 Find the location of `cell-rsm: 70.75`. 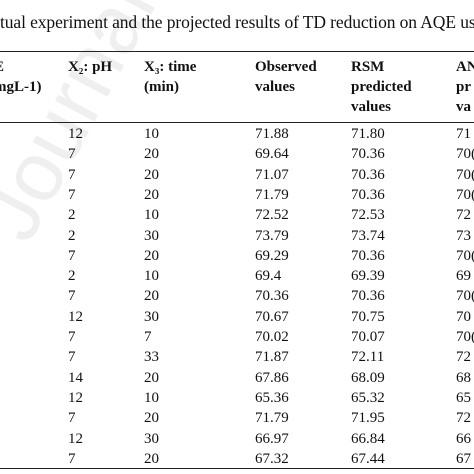

cell-rsm: 70.75 is located at coordinates (368, 316).